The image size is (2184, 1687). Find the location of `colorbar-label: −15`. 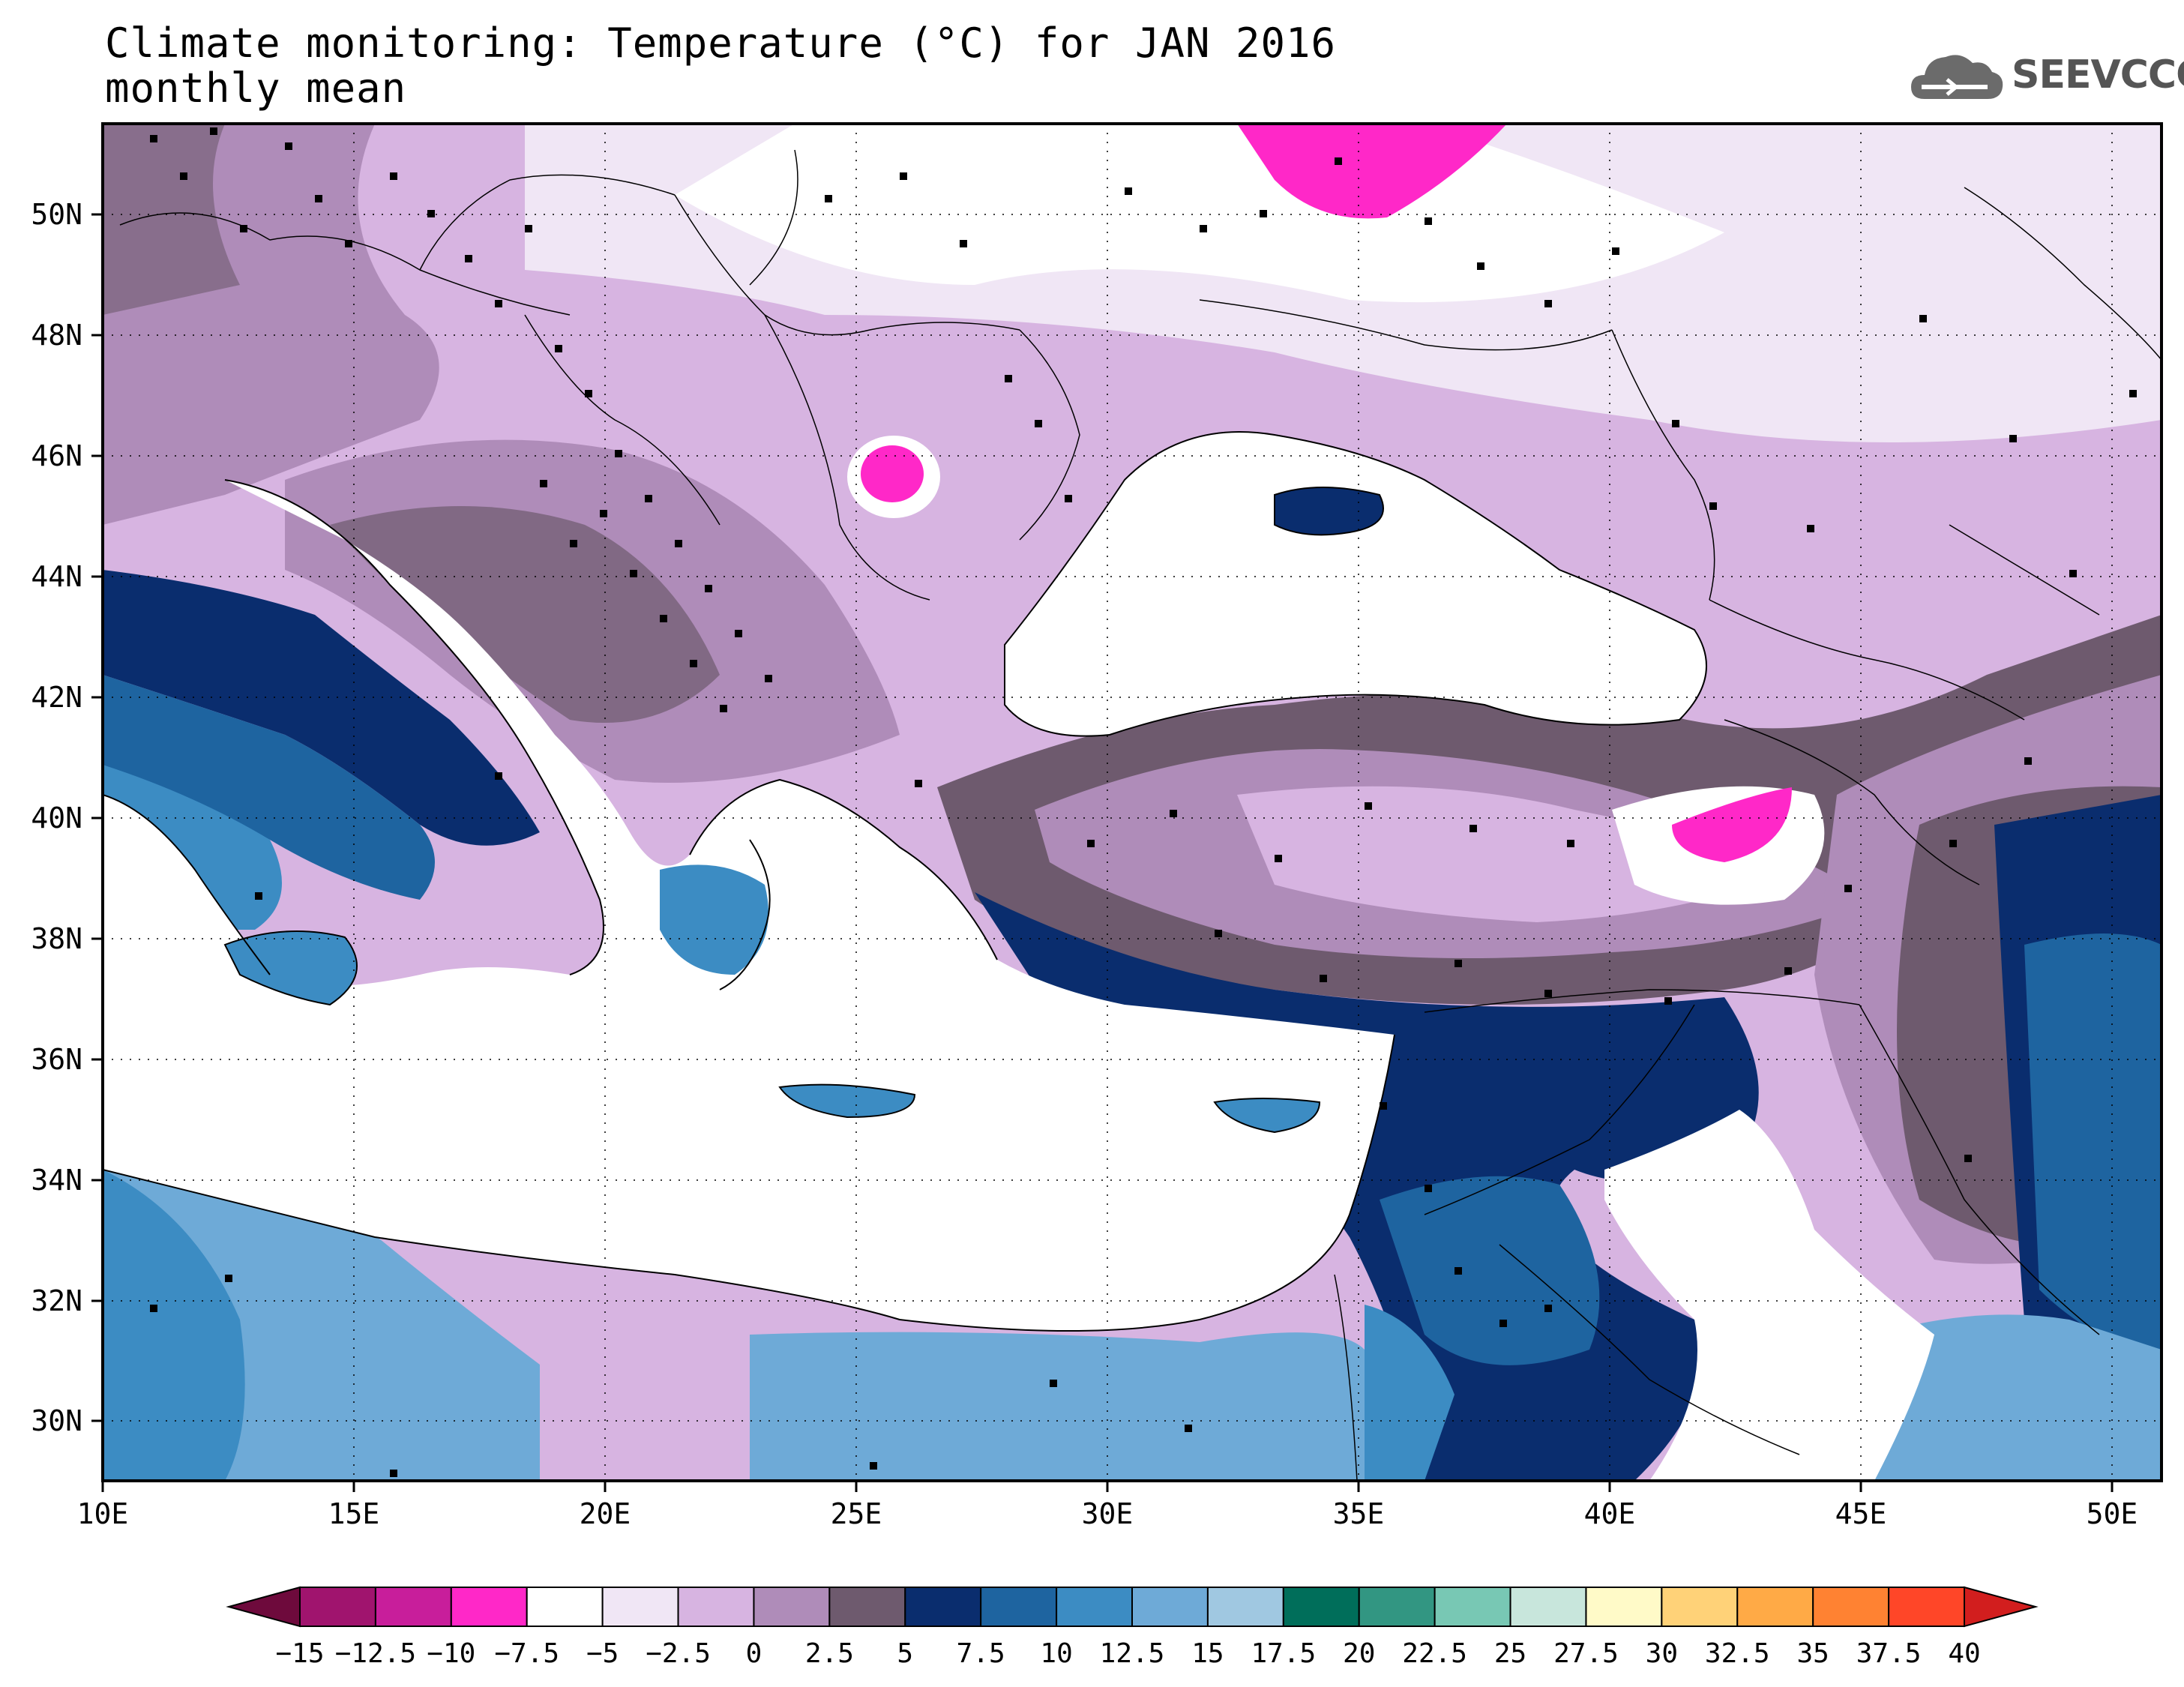

colorbar-label: −15 is located at coordinates (299, 1653).